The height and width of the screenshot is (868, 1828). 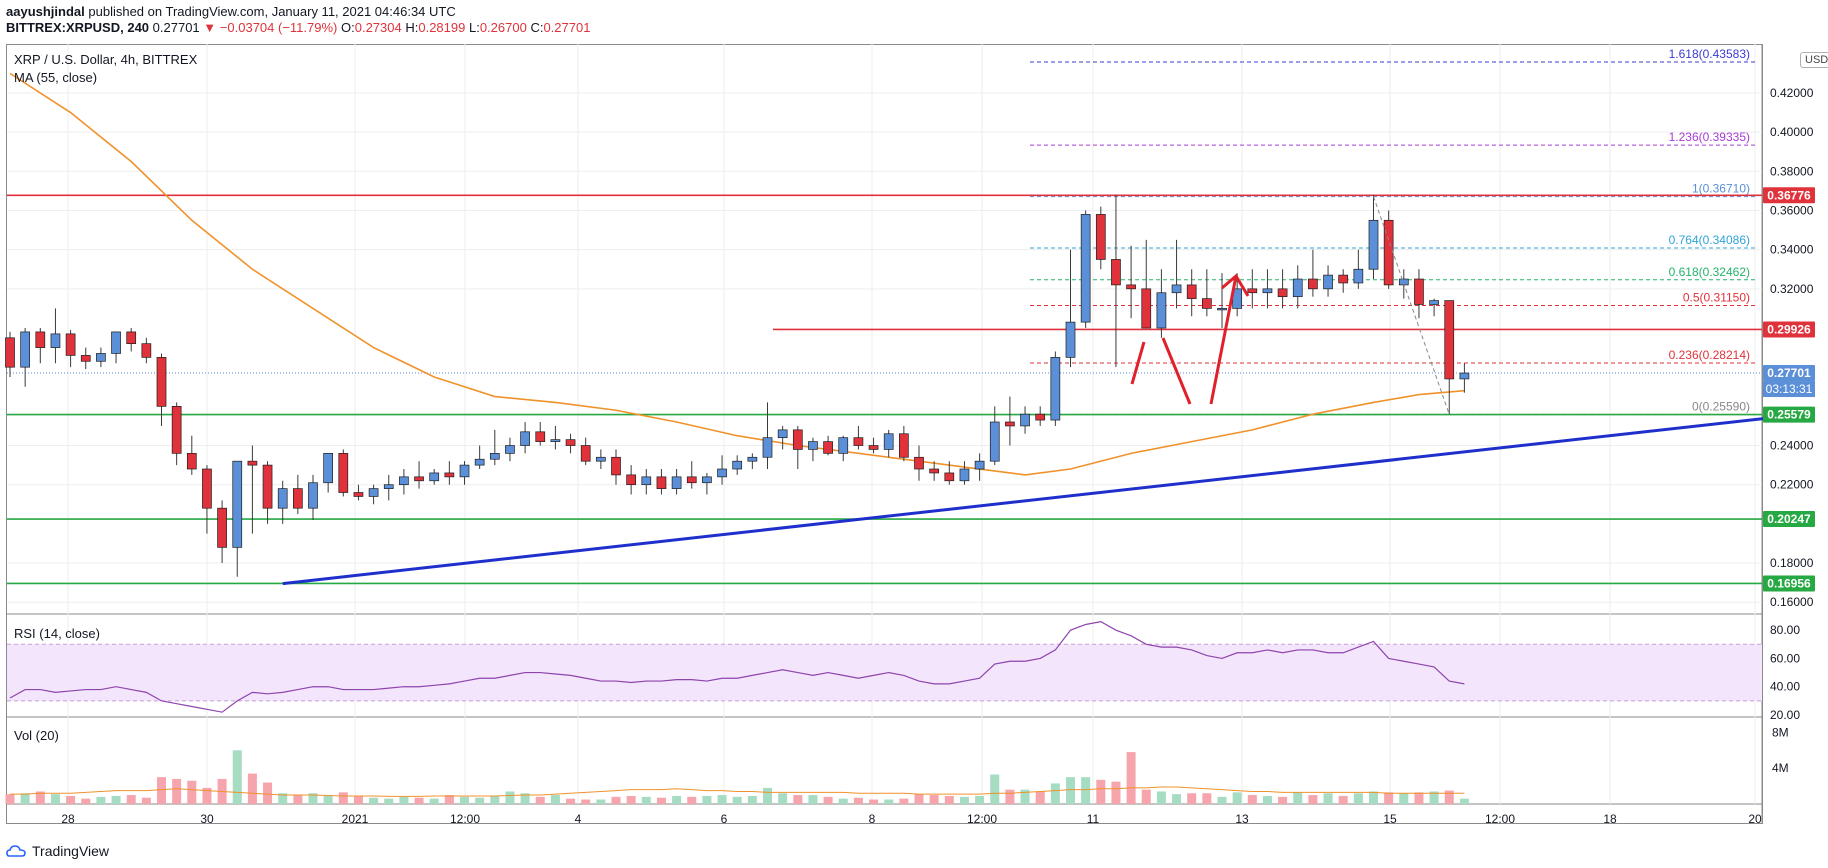 What do you see at coordinates (872, 819) in the screenshot?
I see `x-tick-label: 8` at bounding box center [872, 819].